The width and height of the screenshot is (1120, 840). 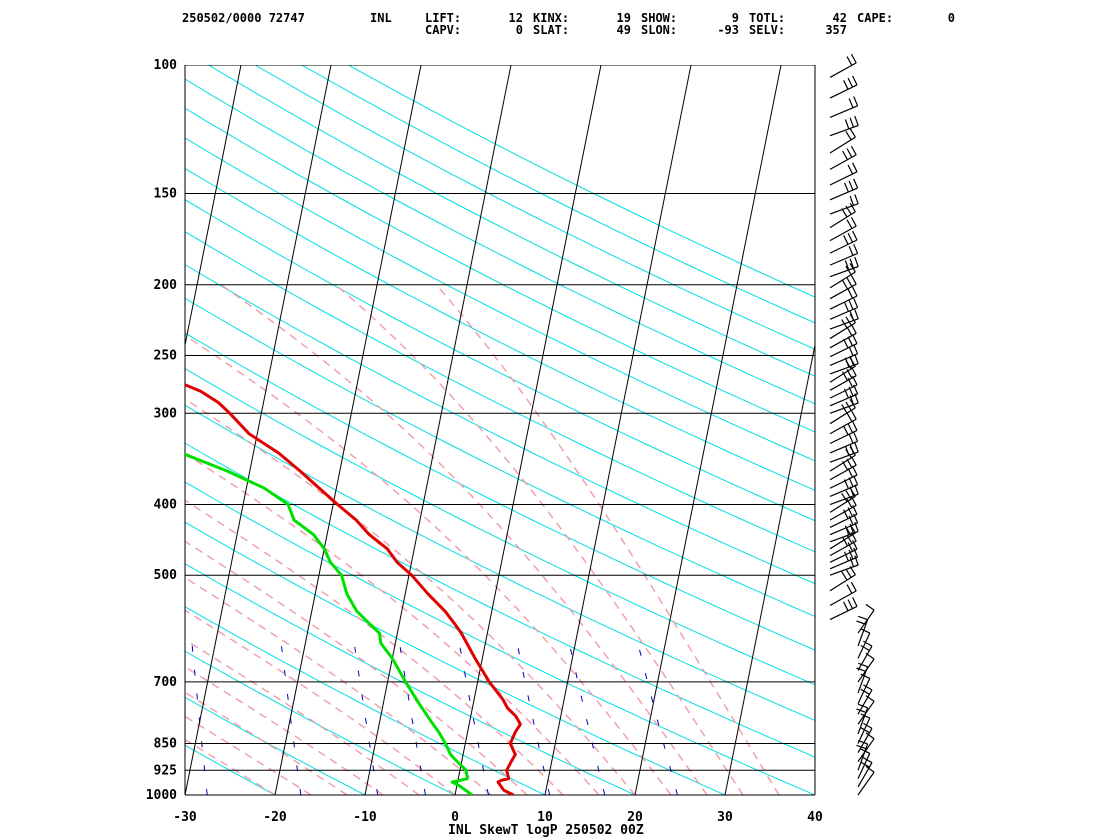 I want to click on temperature-tick-label: -10, so click(x=365, y=817).